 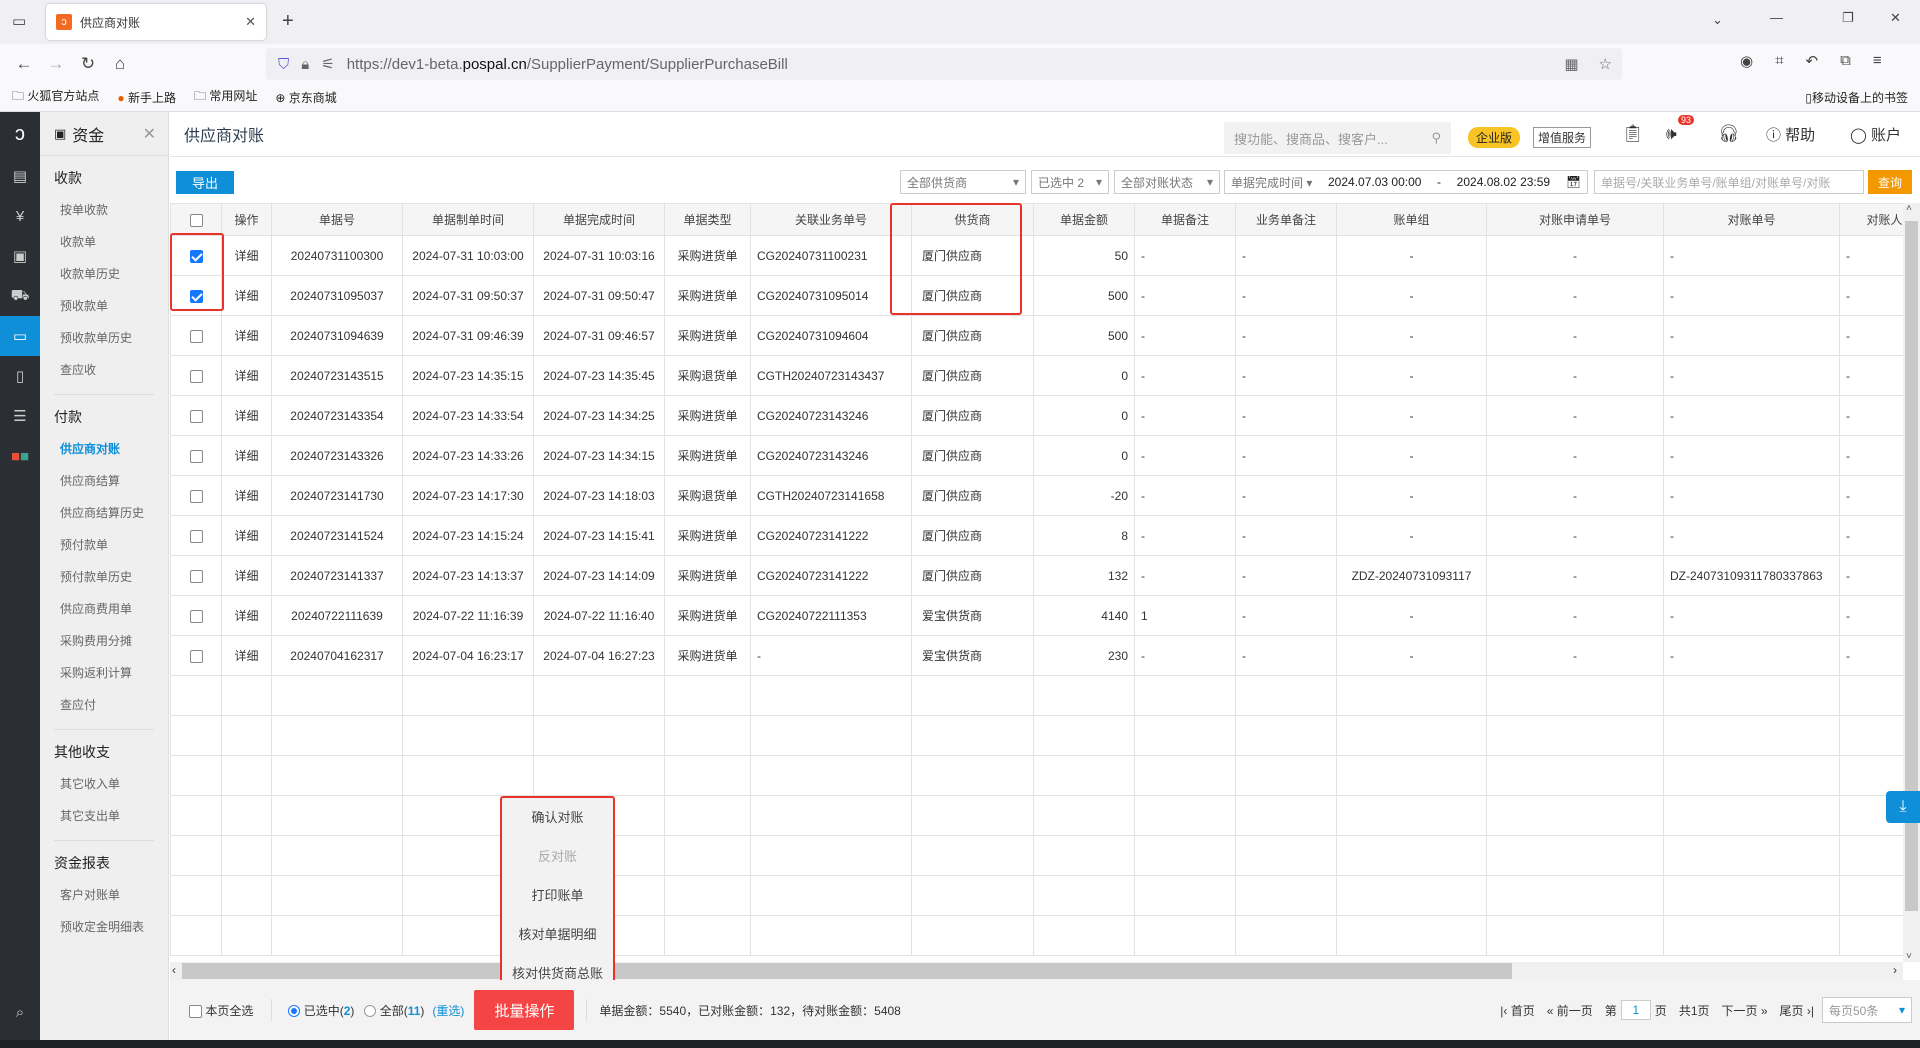 I want to click on sidebar-item: 其它收入单, so click(x=90, y=784).